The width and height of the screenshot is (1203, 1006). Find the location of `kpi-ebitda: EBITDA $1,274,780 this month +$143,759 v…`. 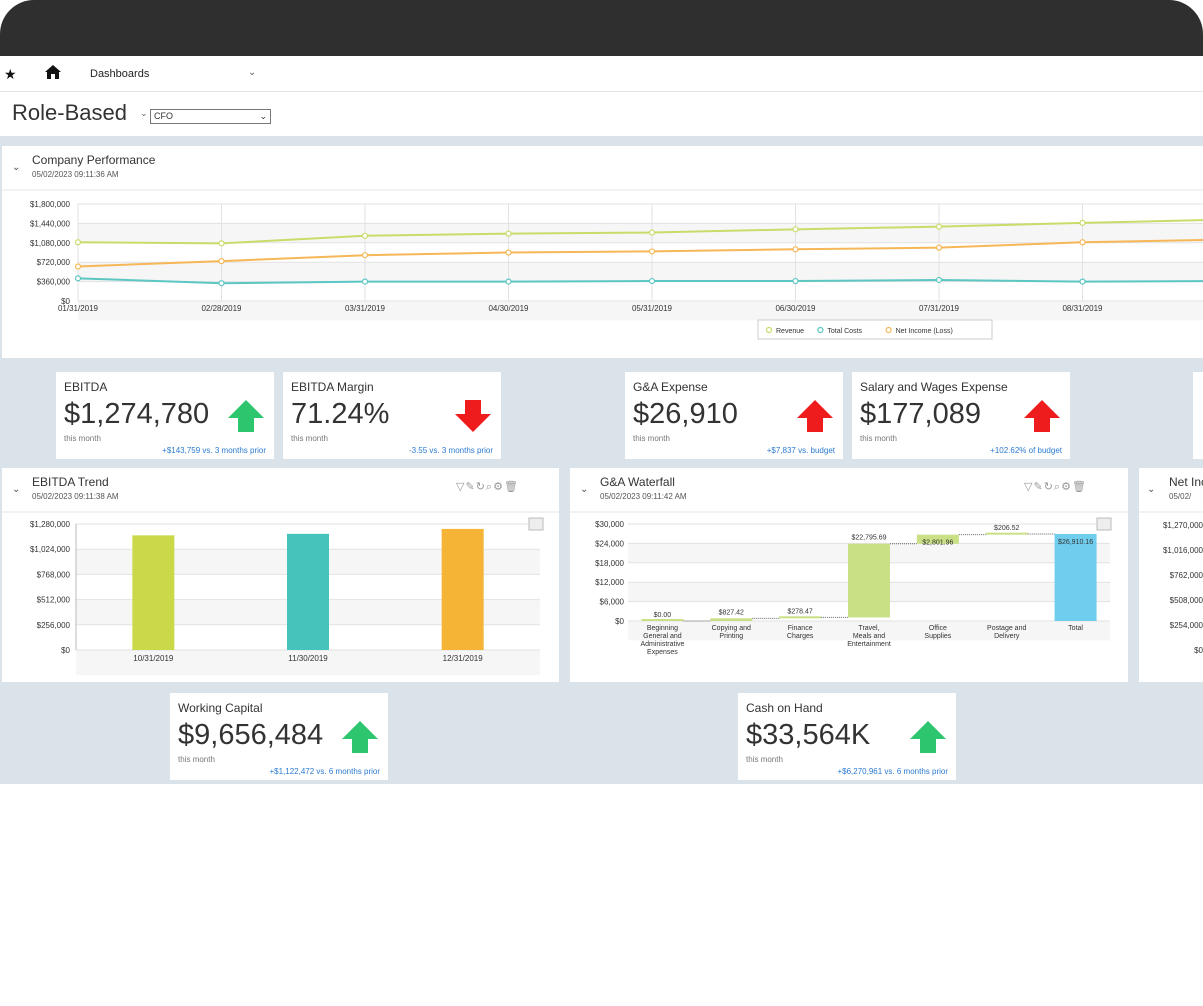

kpi-ebitda: EBITDA $1,274,780 this month +$143,759 v… is located at coordinates (165, 415).